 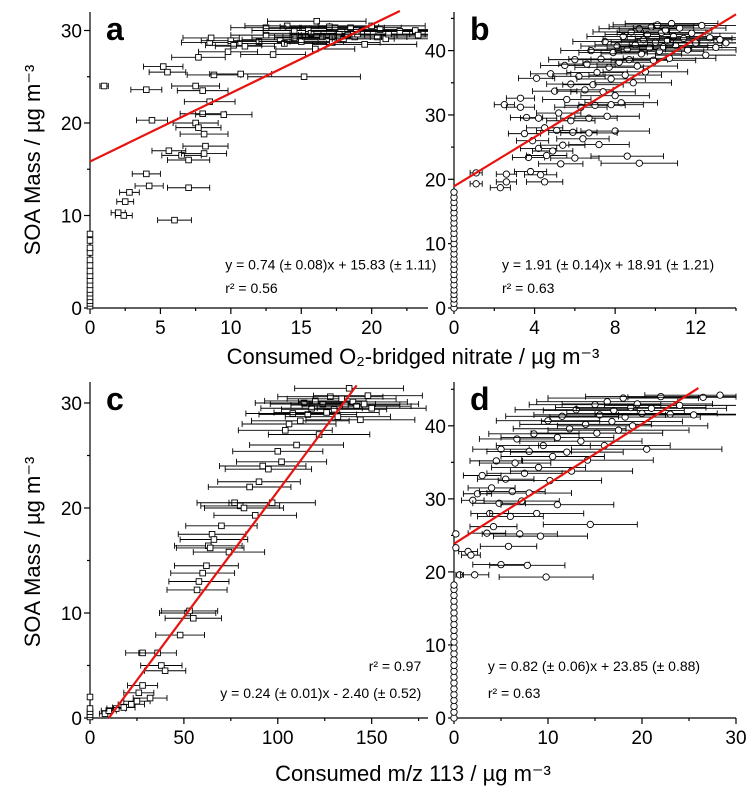 I want to click on data-points, so click(x=593, y=165).